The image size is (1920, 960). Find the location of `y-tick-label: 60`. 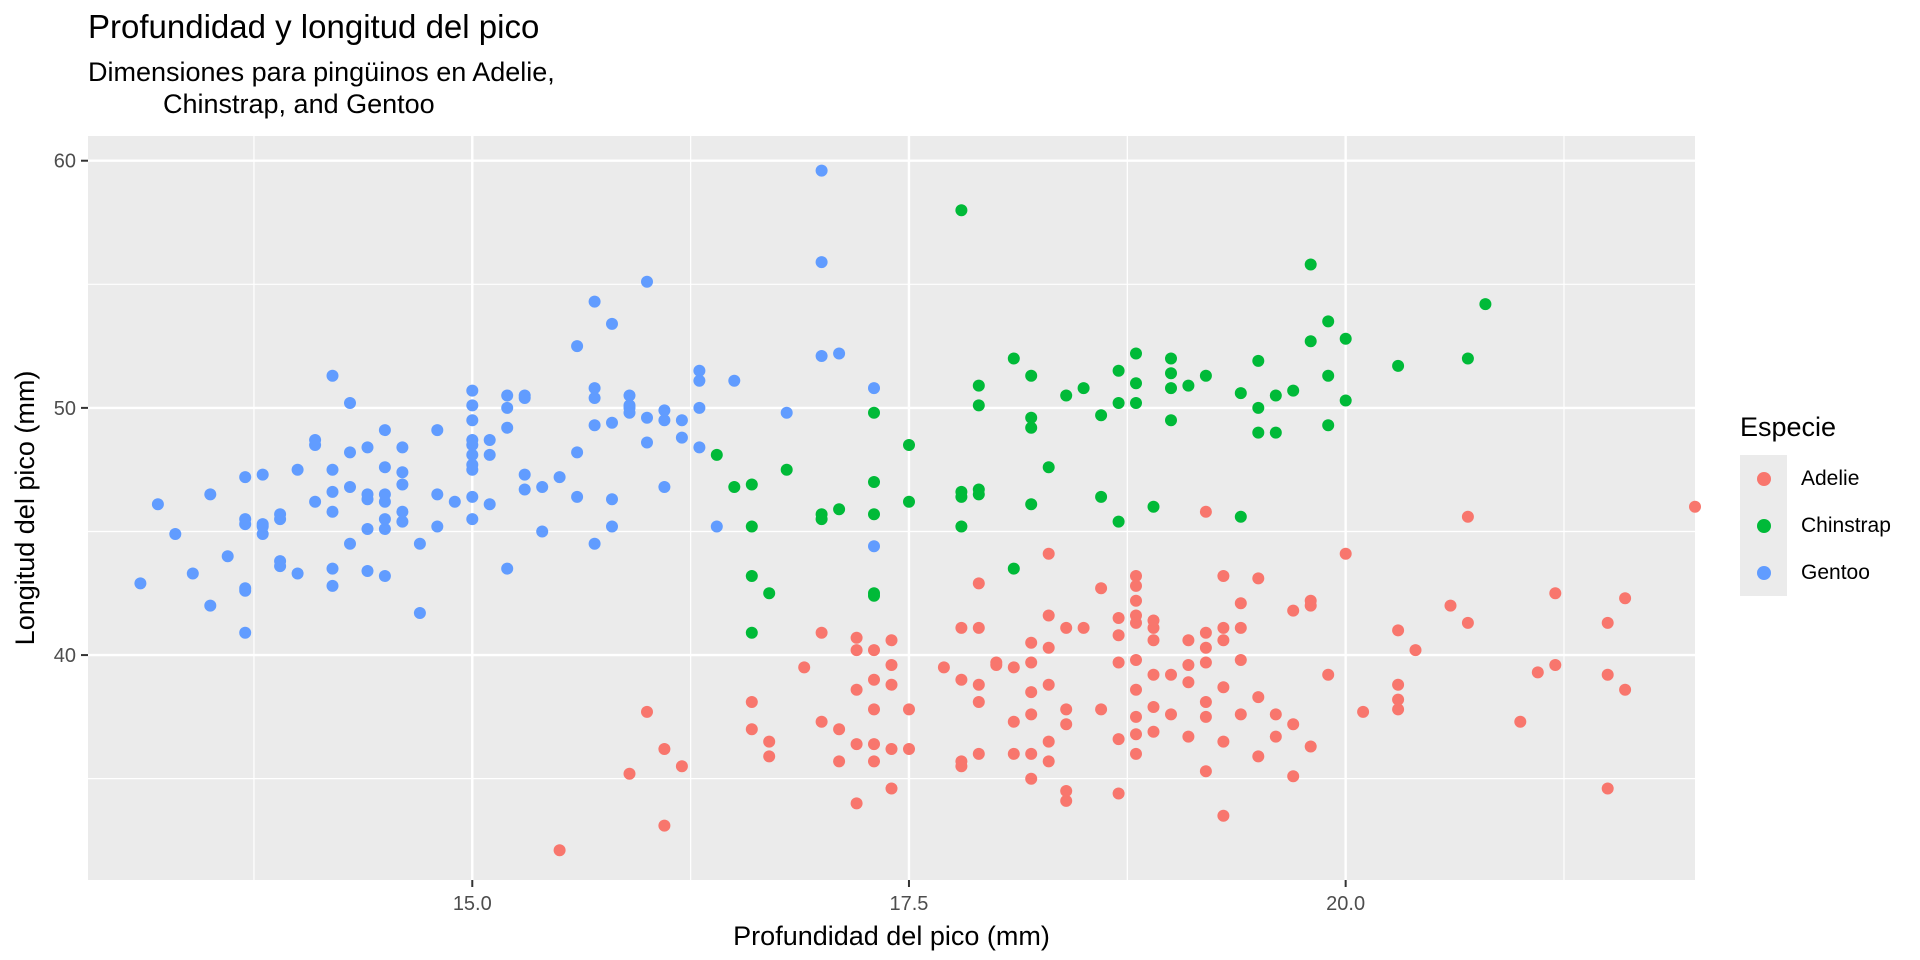

y-tick-label: 60 is located at coordinates (65, 162).